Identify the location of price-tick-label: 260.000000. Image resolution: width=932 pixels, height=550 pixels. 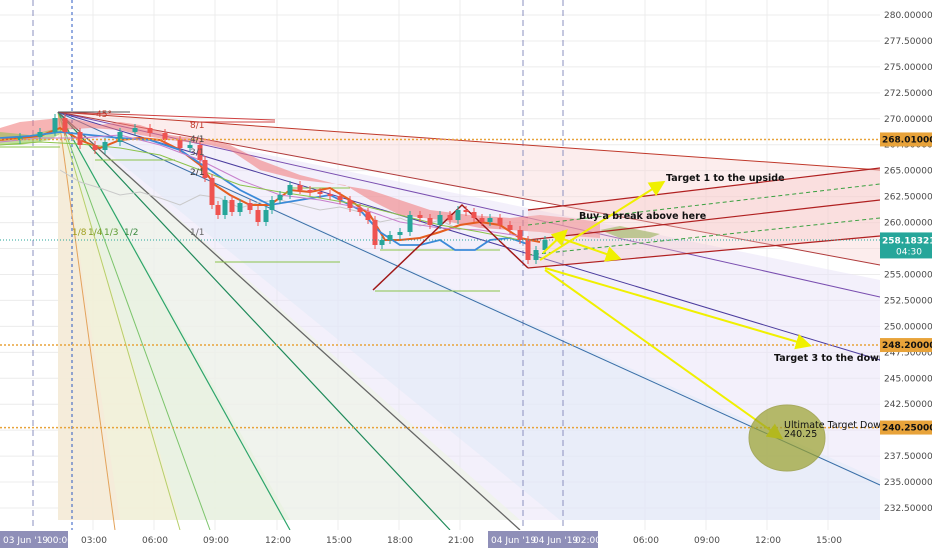
(908, 224).